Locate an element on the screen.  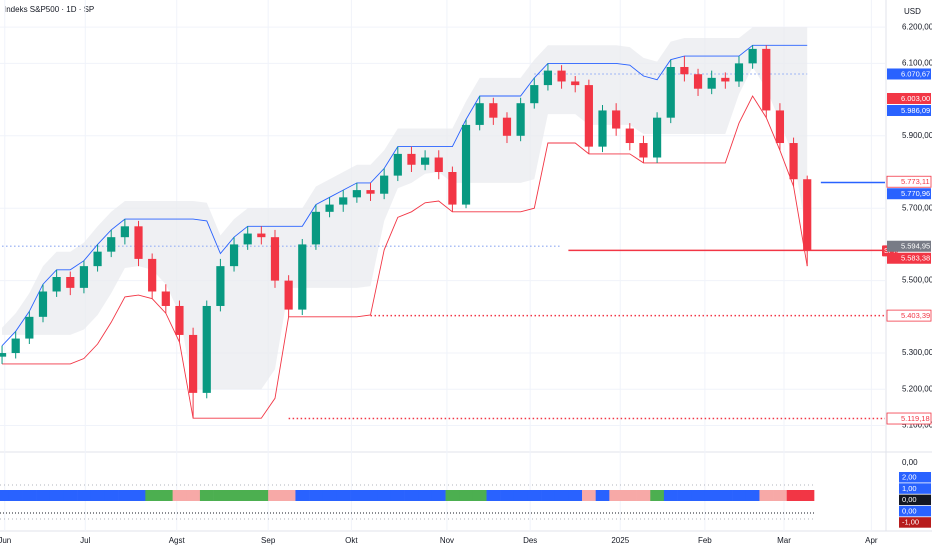
indicator-label: 2,00 is located at coordinates (909, 476).